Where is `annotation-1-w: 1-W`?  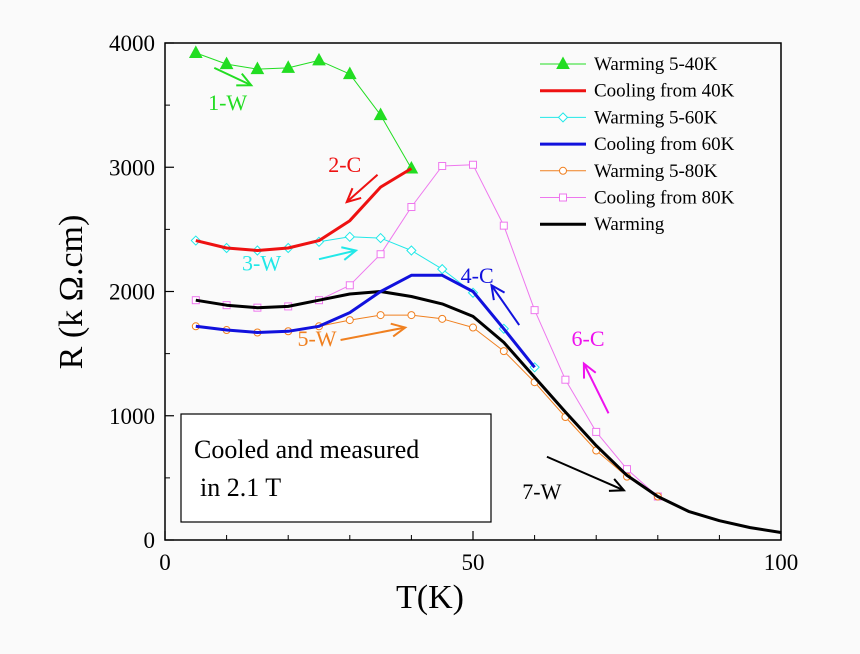
annotation-1-w: 1-W is located at coordinates (231, 90).